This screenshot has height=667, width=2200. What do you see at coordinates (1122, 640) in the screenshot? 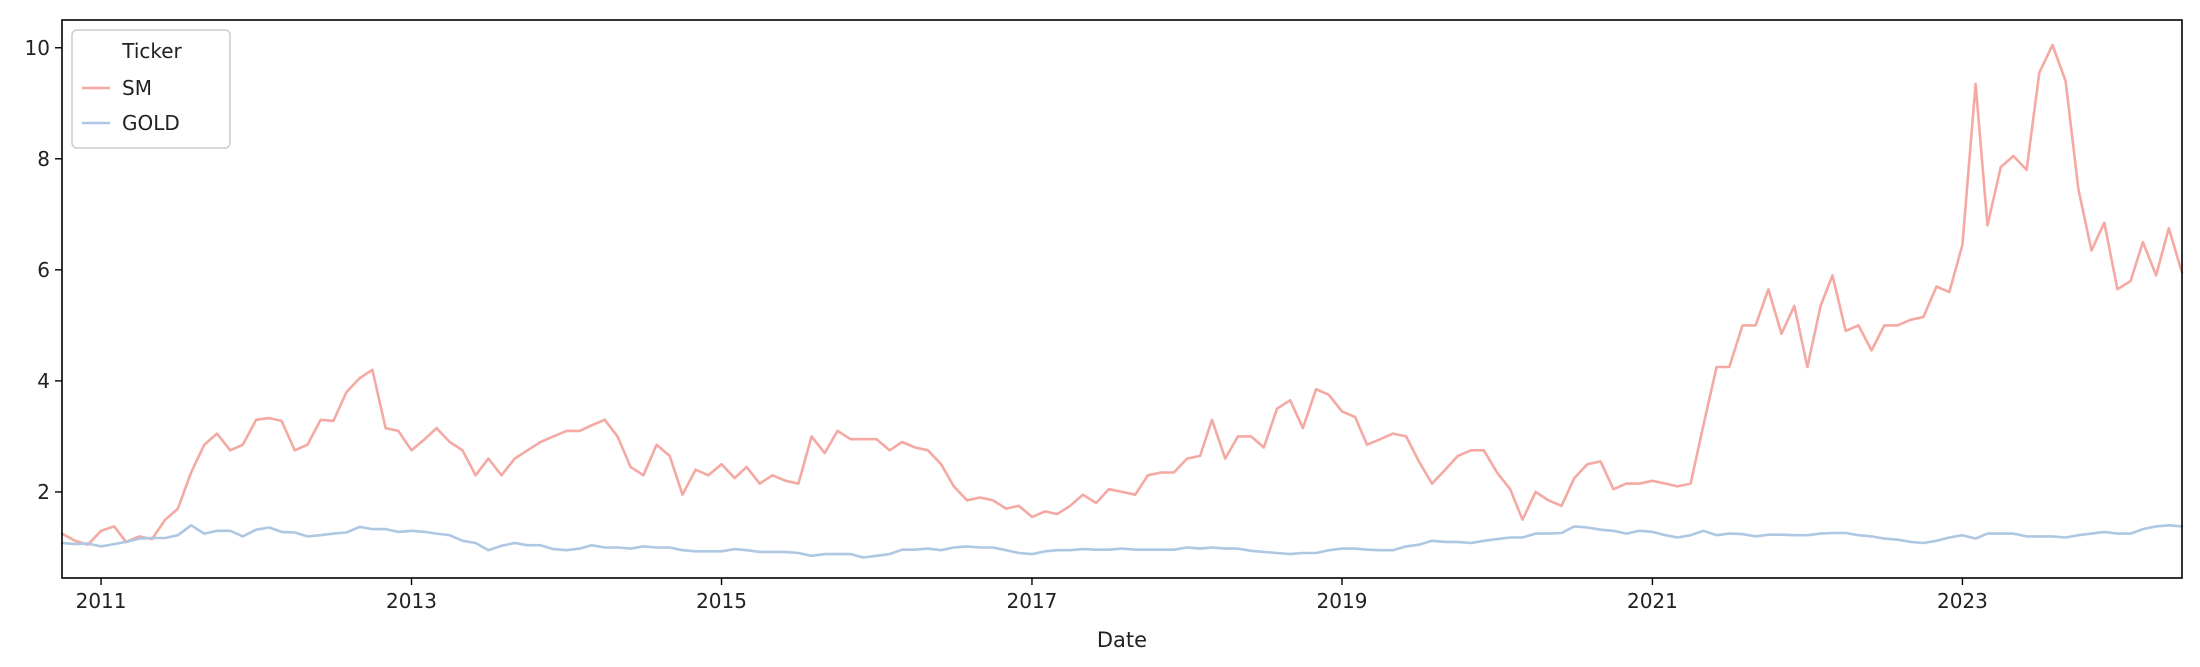
I see `x-axis-label: Date` at bounding box center [1122, 640].